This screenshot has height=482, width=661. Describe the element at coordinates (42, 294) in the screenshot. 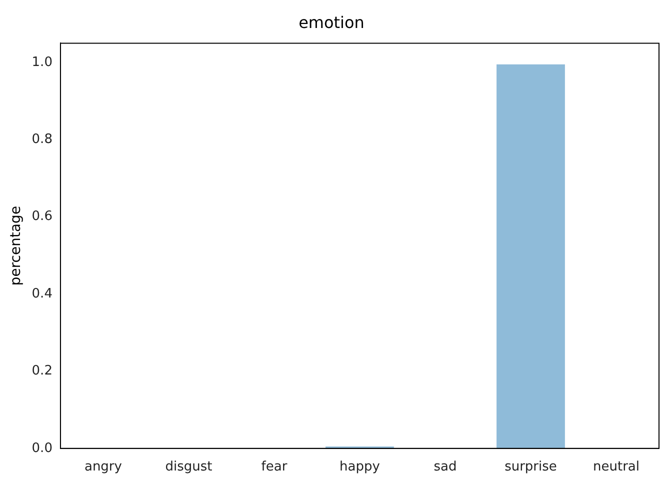

I see `y-tick-label: 0.4` at that location.